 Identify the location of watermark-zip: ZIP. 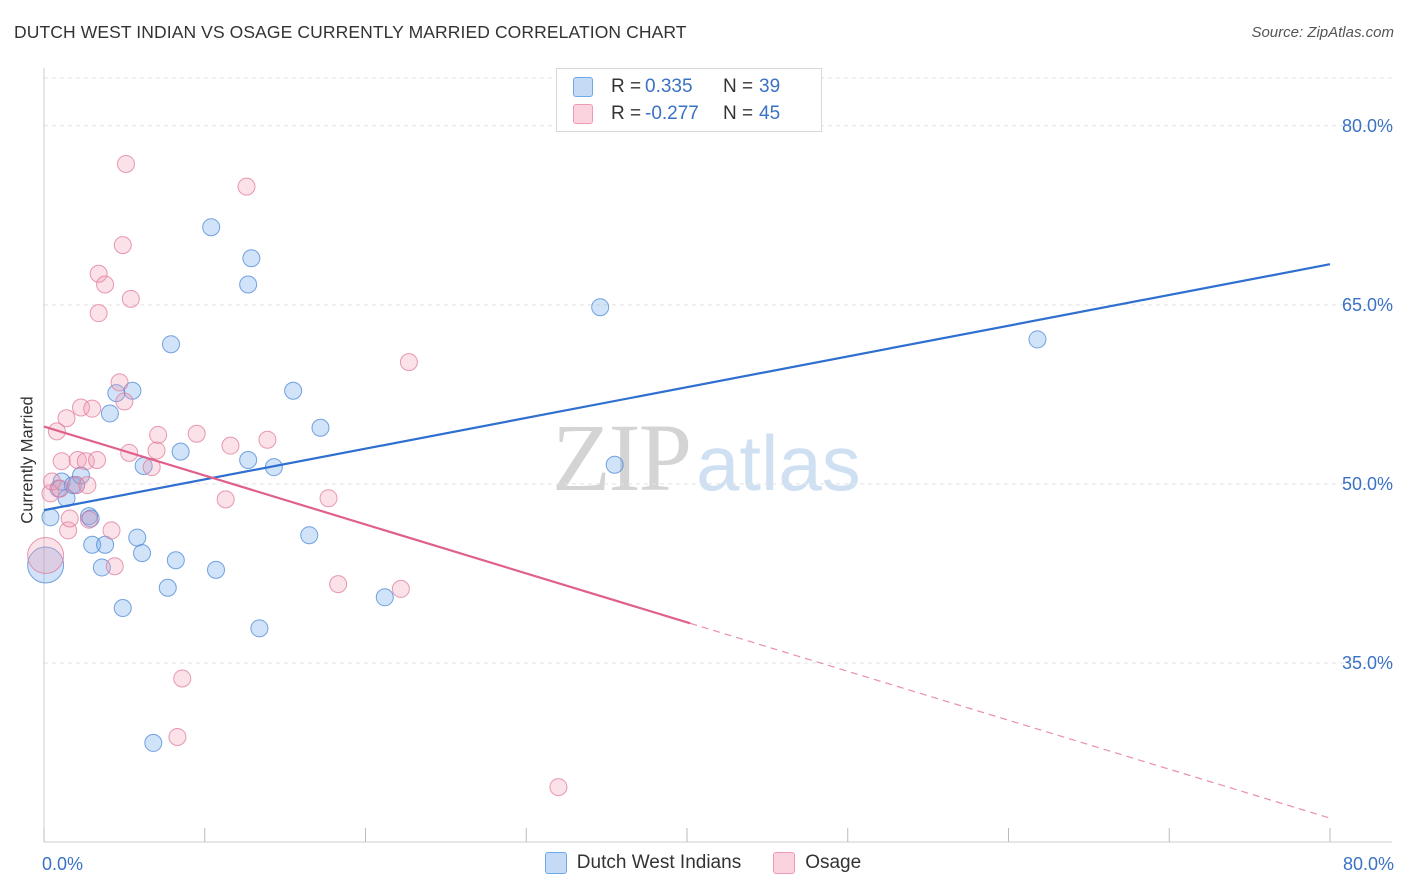
(622, 457).